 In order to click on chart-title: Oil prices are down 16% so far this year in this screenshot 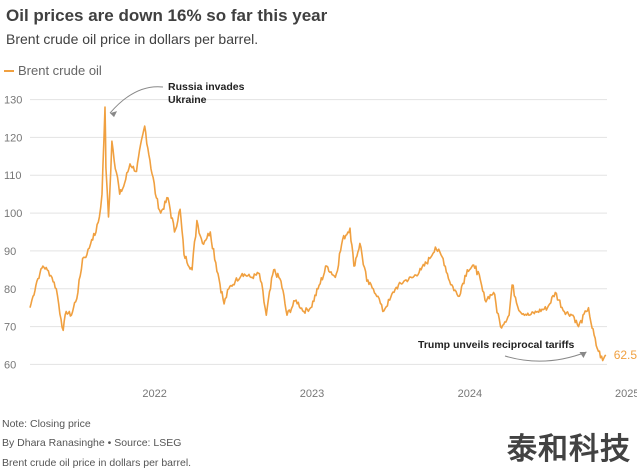, I will do `click(167, 15)`.